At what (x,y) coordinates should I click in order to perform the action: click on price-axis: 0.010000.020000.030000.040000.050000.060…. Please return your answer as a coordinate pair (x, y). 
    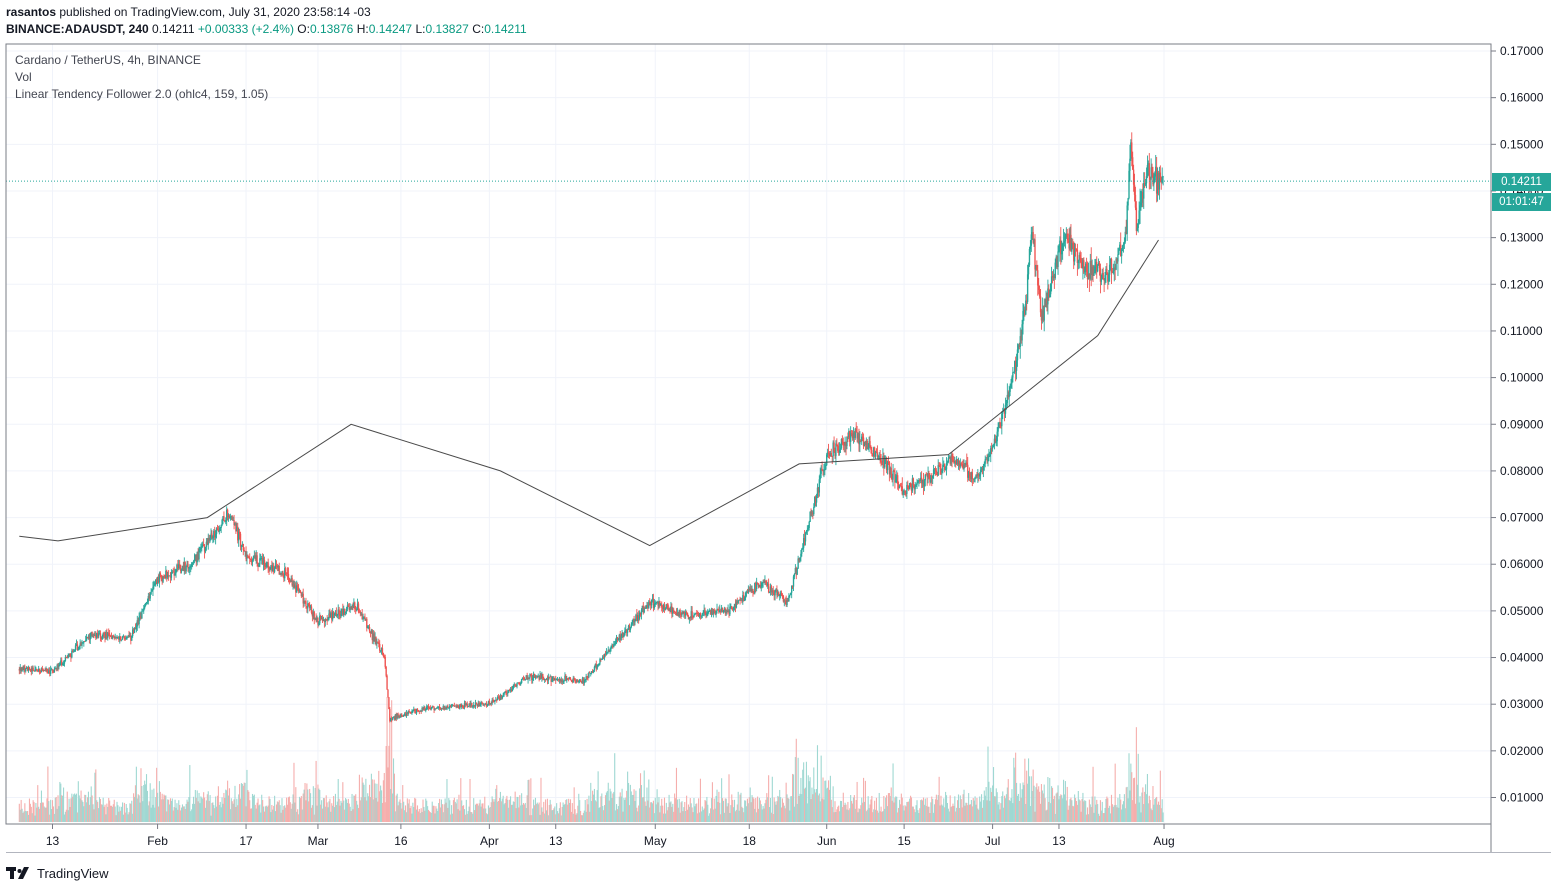
    Looking at the image, I should click on (1517, 424).